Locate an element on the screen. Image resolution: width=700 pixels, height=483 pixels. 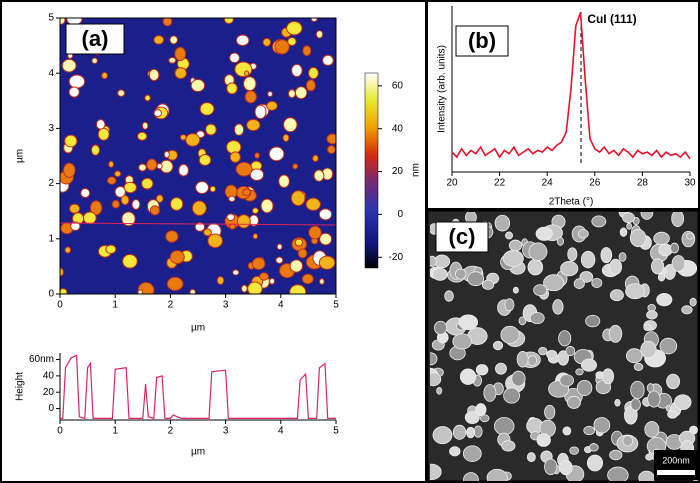
y-tick-label: 1 is located at coordinates (51, 238).